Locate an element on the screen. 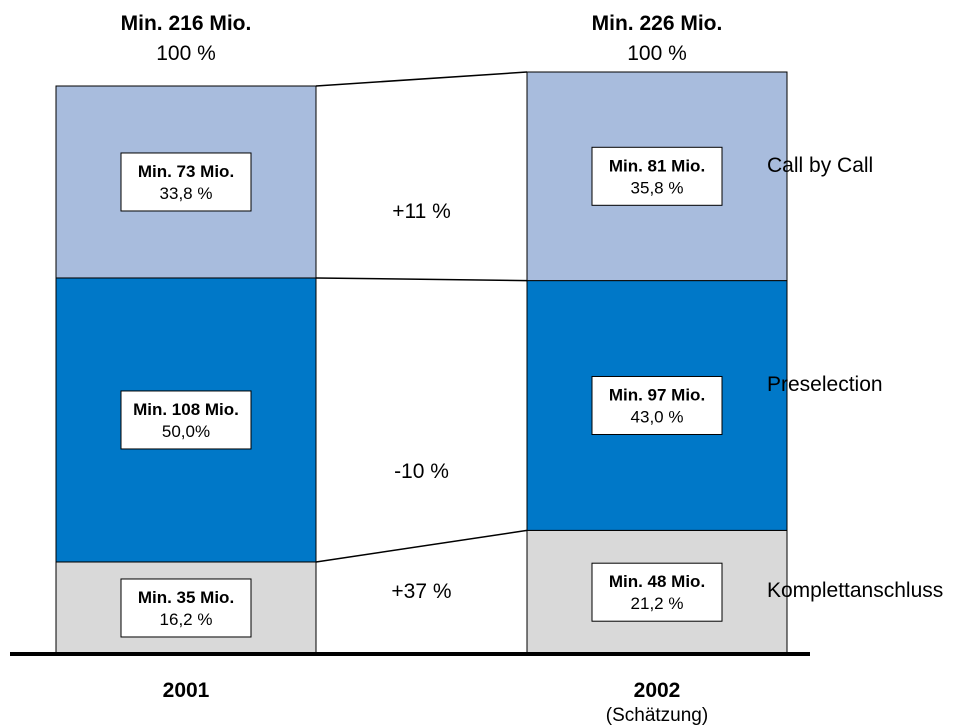 This screenshot has height=728, width=974. legend-entry-preselection: Preselection is located at coordinates (825, 384).